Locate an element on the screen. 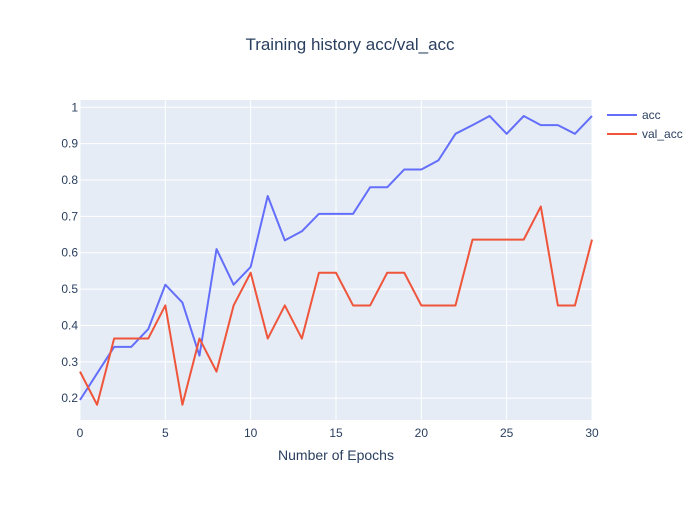 The height and width of the screenshot is (505, 700). chart-title: Training history acc/val_acc is located at coordinates (350, 44).